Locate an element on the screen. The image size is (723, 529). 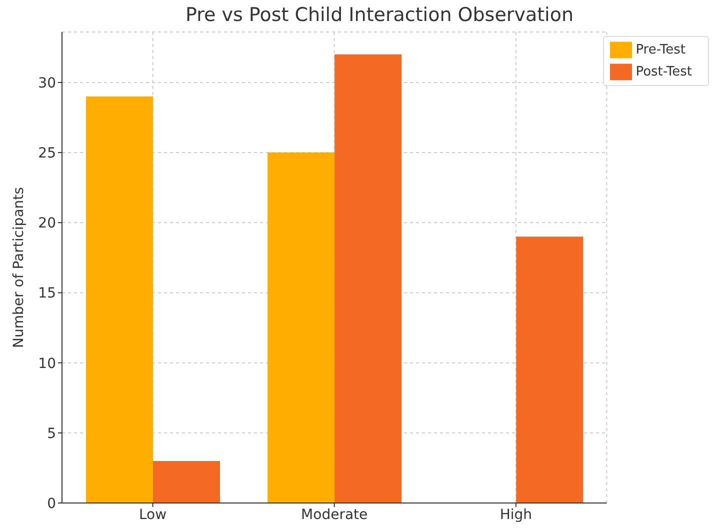
chart-title: Pre vs Post Child Interaction Observation is located at coordinates (379, 15).